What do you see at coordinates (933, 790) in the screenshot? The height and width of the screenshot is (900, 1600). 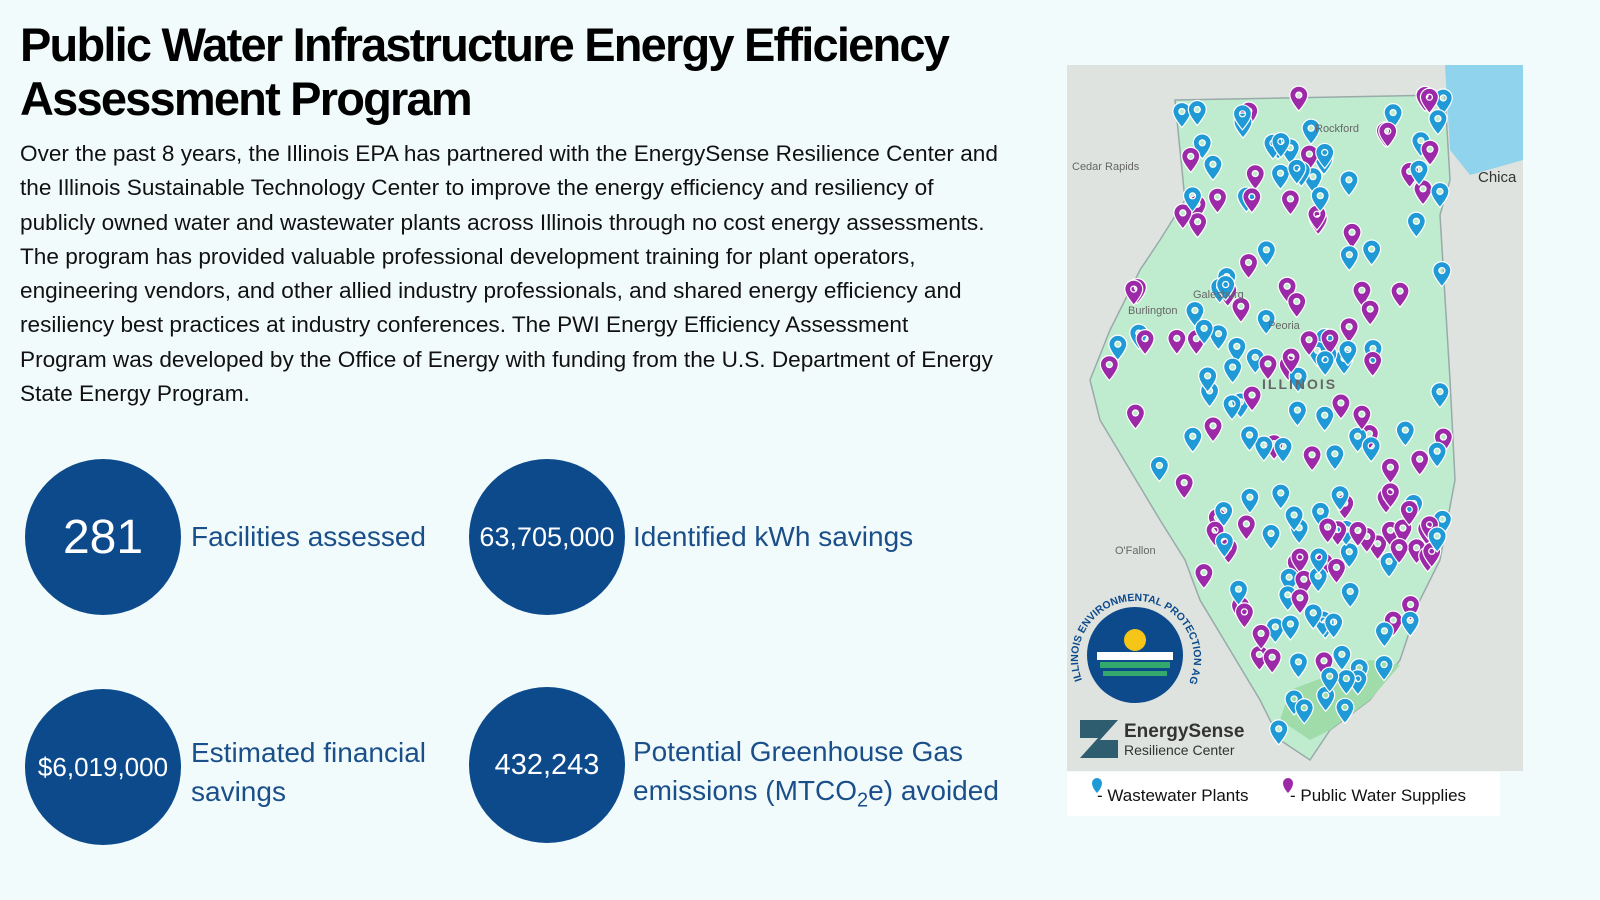 I see `label-part: e) avoided` at bounding box center [933, 790].